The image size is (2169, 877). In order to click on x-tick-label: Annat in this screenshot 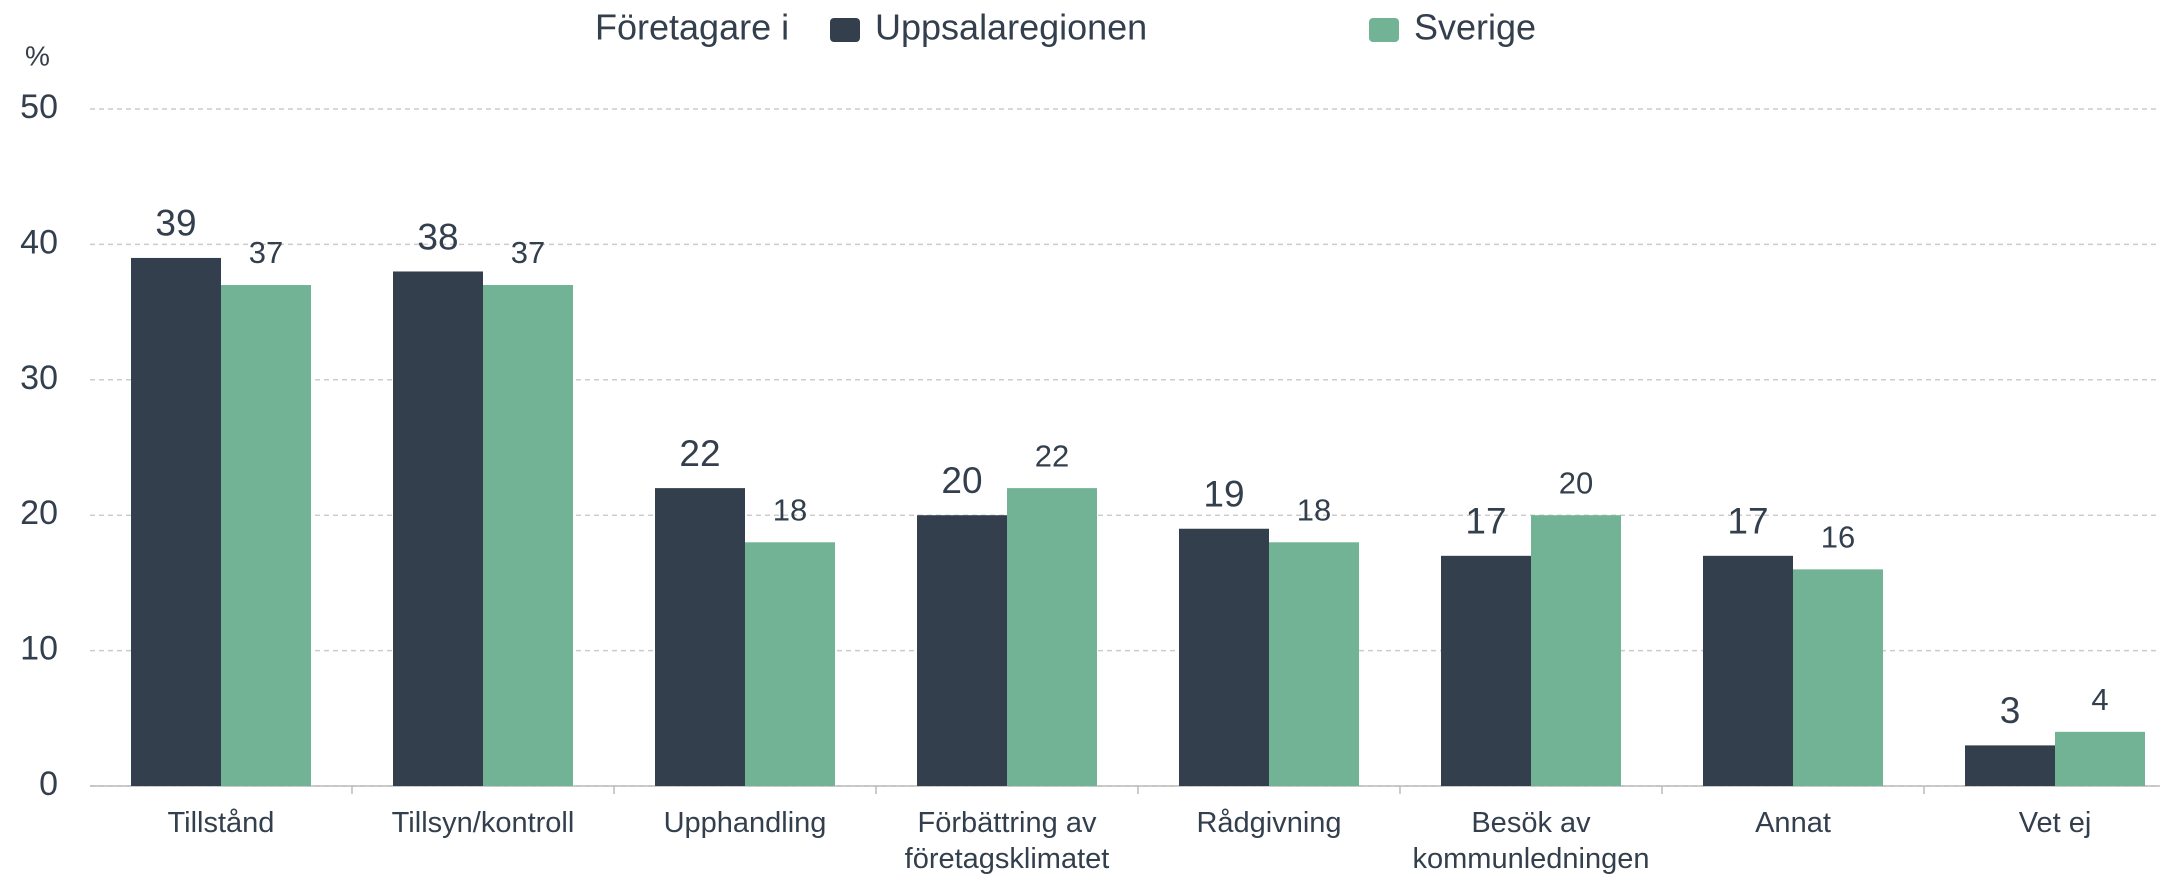, I will do `click(1793, 823)`.